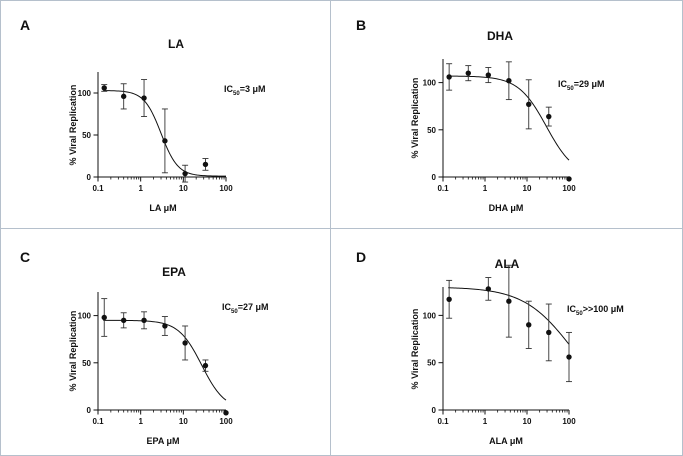 This screenshot has width=683, height=456. What do you see at coordinates (25, 25) in the screenshot?
I see `panel-letter: A` at bounding box center [25, 25].